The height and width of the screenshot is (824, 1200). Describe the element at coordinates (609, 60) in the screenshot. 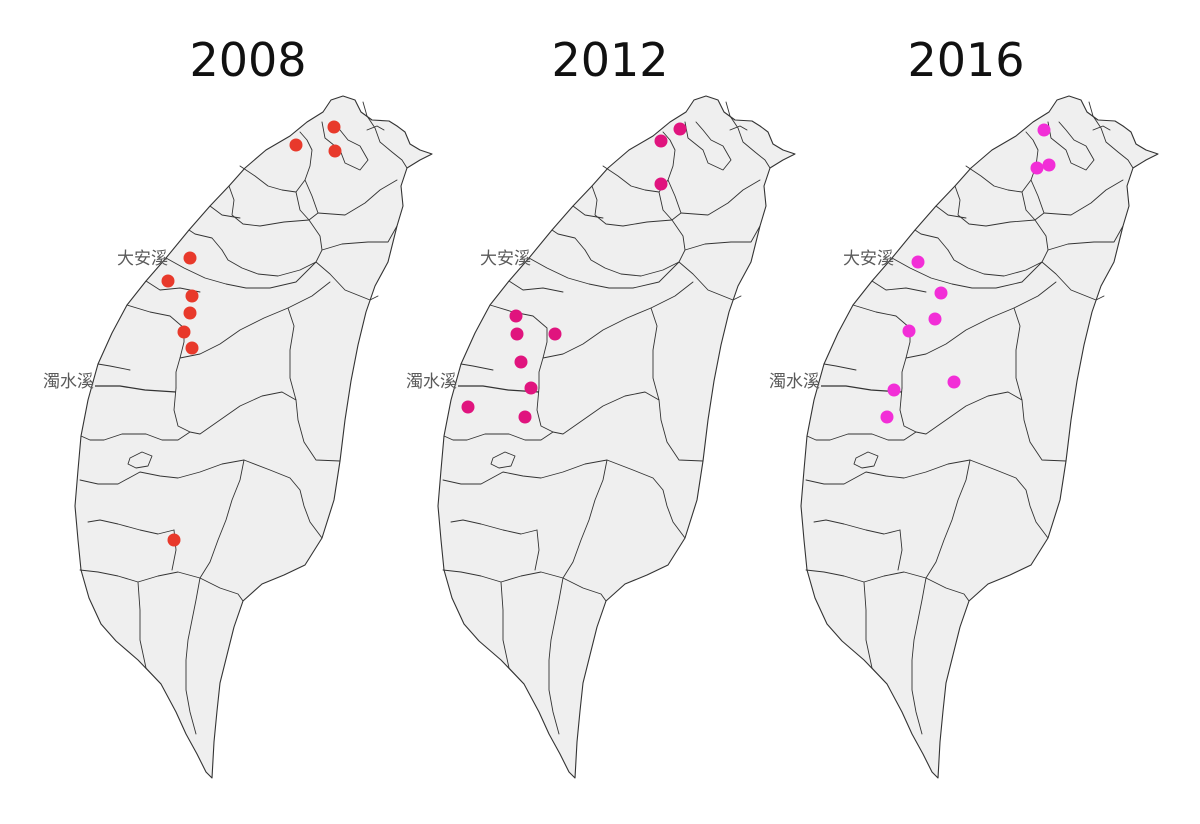

I see `year-title-2012: 2012` at that location.